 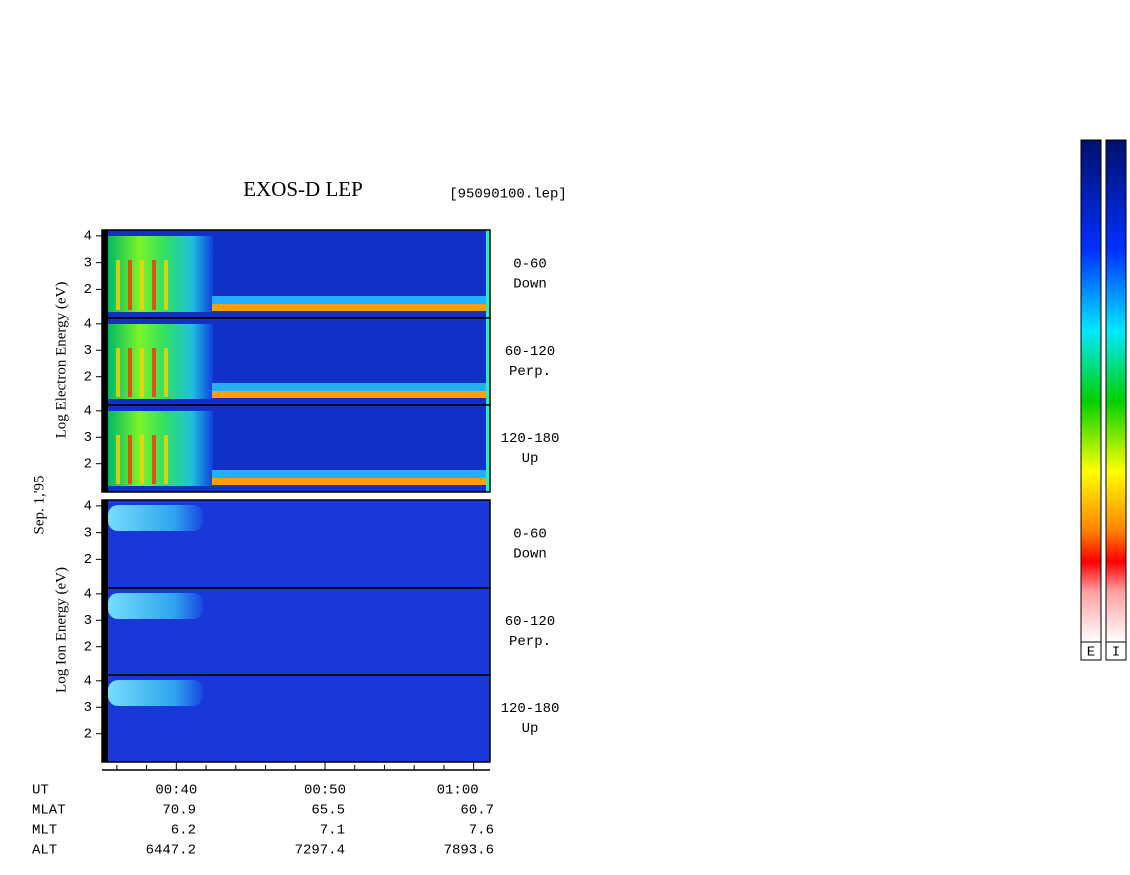 What do you see at coordinates (171, 851) in the screenshot?
I see `ephemeris-value: 6447.2` at bounding box center [171, 851].